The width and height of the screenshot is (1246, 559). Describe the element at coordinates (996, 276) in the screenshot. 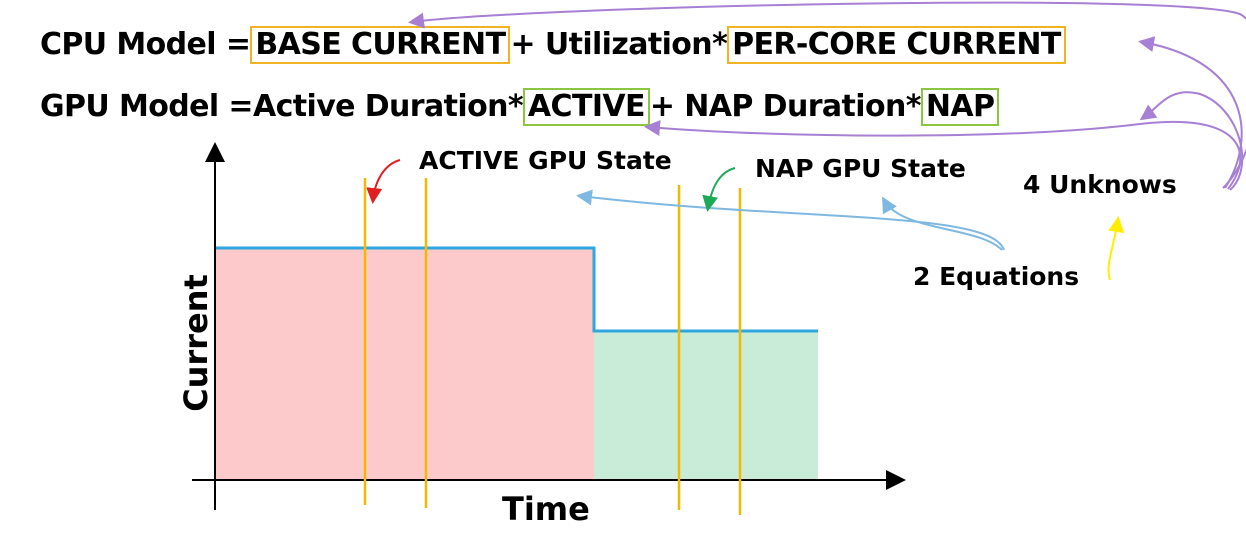

I see `equations-label: 2 Equations` at that location.